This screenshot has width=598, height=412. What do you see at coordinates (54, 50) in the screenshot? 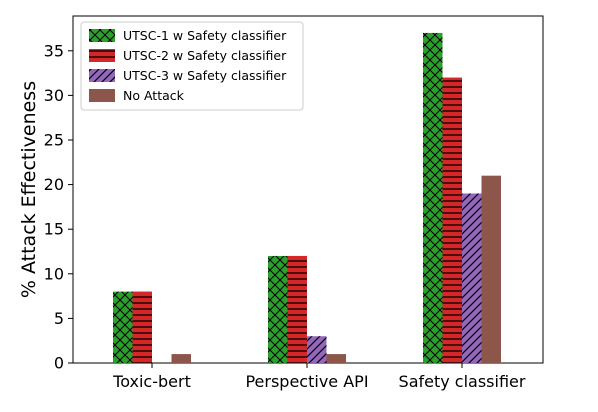
I see `y-tick-label: 35` at bounding box center [54, 50].